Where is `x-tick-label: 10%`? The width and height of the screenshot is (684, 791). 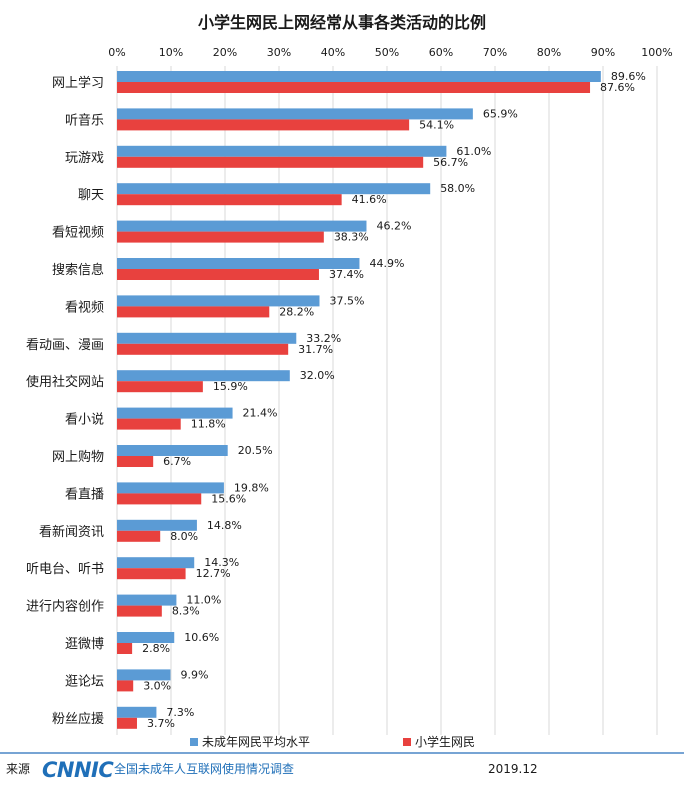 x-tick-label: 10% is located at coordinates (171, 52).